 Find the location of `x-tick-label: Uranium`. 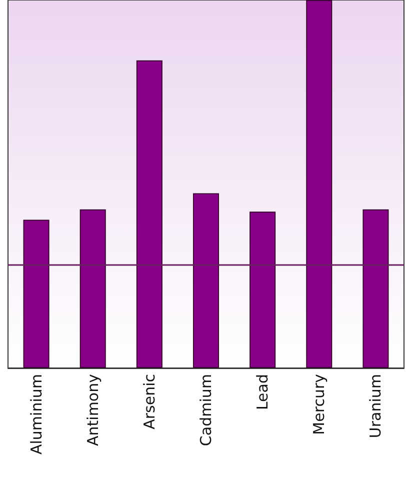

x-tick-label: Uranium is located at coordinates (375, 406).